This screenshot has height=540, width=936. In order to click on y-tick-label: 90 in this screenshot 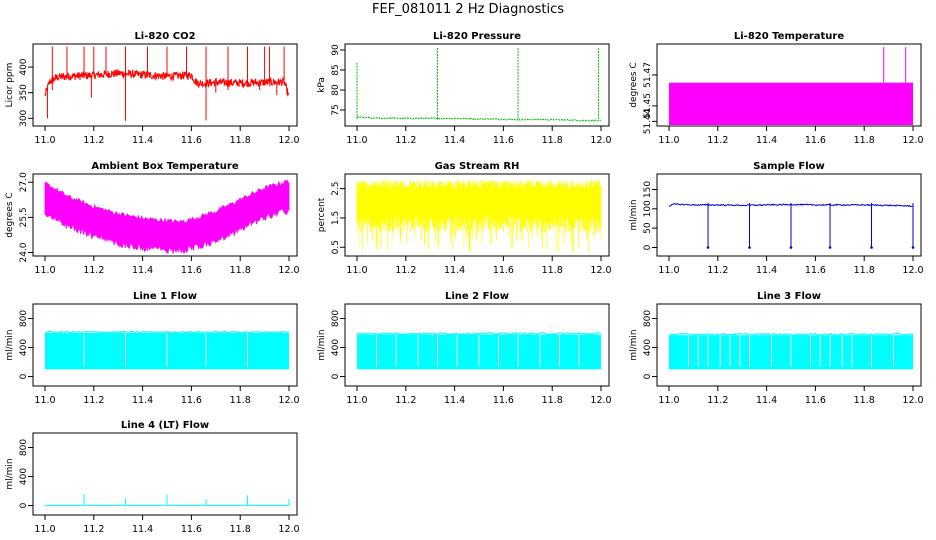, I will do `click(336, 50)`.